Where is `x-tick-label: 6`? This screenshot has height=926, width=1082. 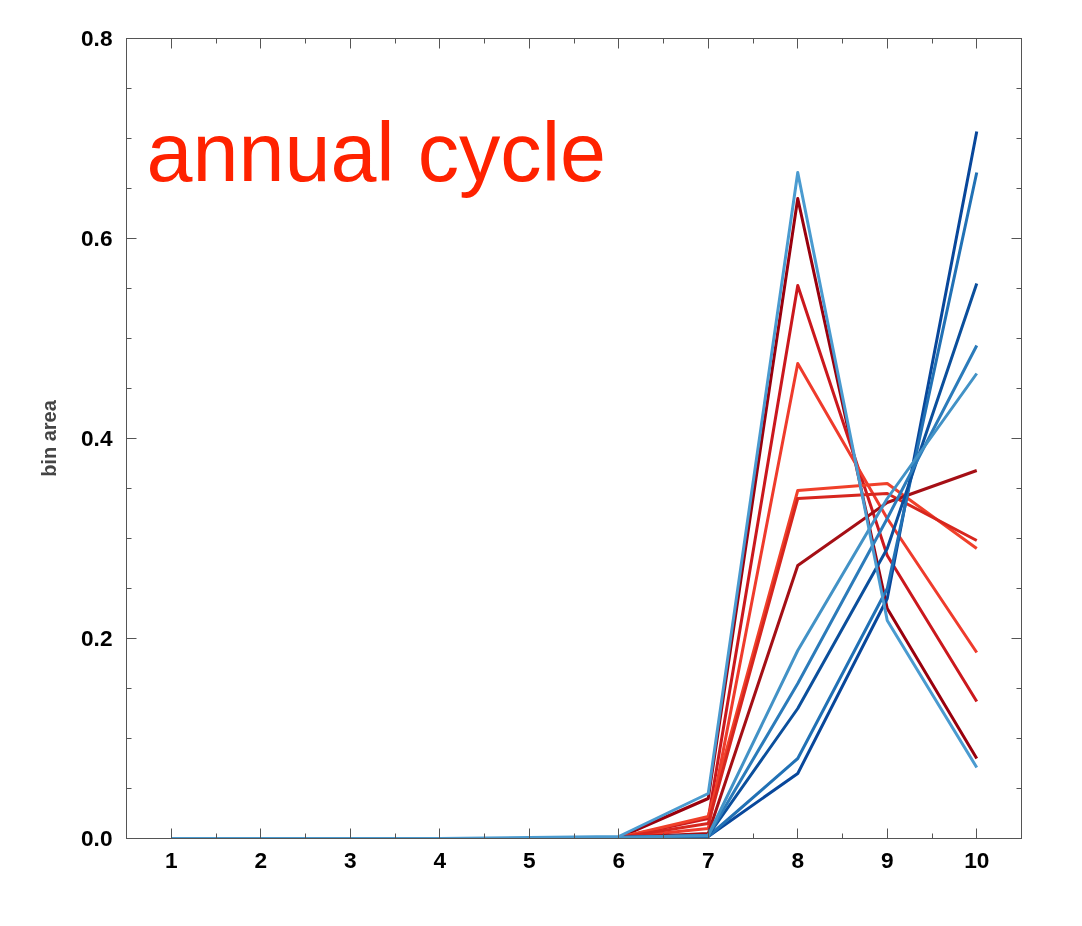
x-tick-label: 6 is located at coordinates (619, 859).